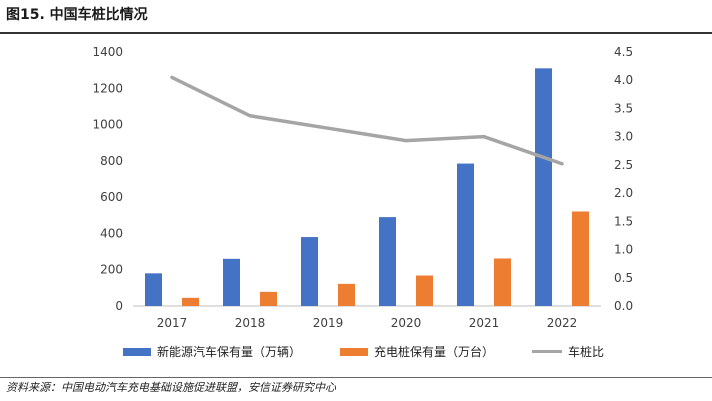 This screenshot has width=712, height=401. Describe the element at coordinates (623, 80) in the screenshot. I see `right-tick-label: 4.0` at that location.